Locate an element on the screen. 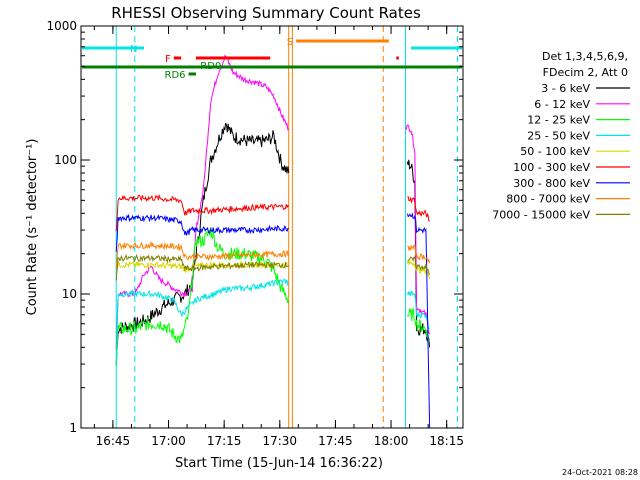 Image resolution: width=640 pixels, height=480 pixels. x-tick-label-0: 16:45 is located at coordinates (113, 441).